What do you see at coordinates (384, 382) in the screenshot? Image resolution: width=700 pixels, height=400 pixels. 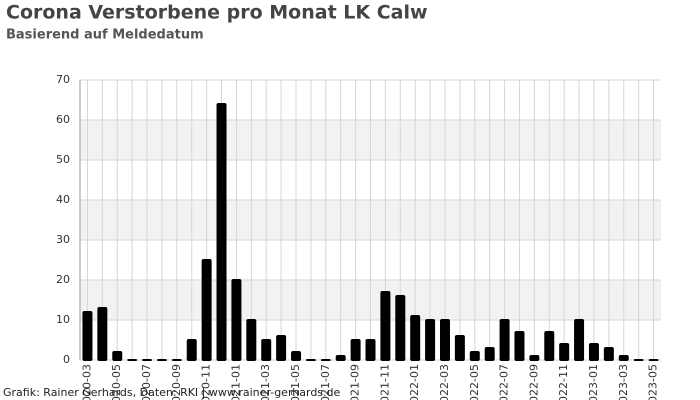 I see `x-tick-label: 2021-11` at bounding box center [384, 382].